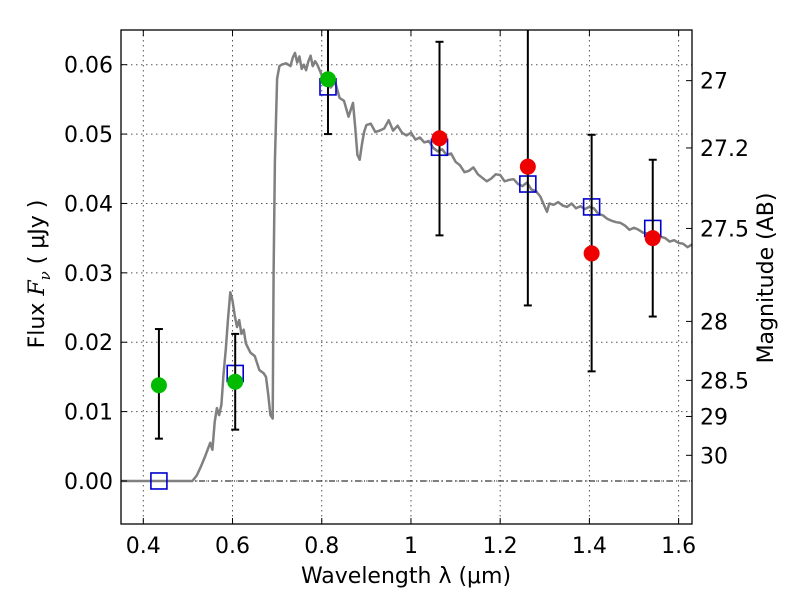  Describe the element at coordinates (714, 322) in the screenshot. I see `magnitude-tick-label: 28` at that location.